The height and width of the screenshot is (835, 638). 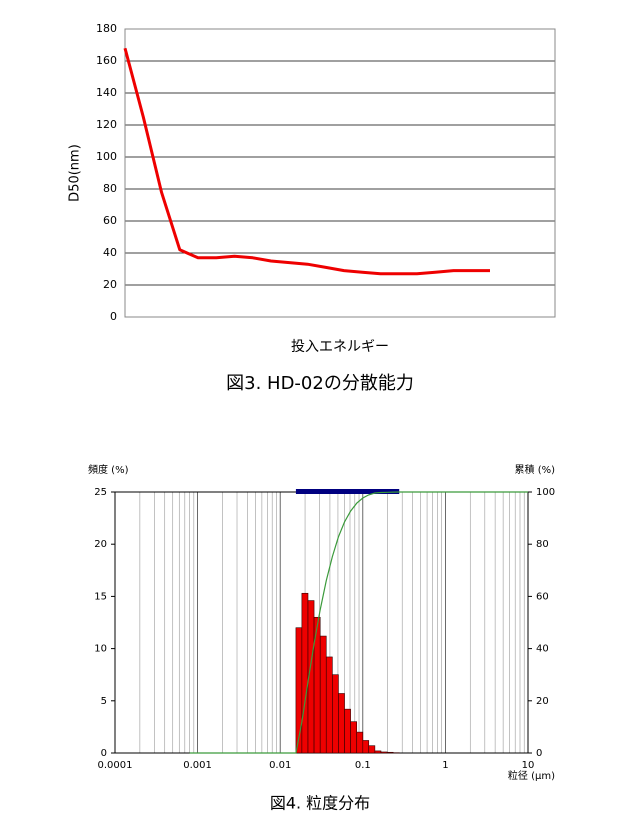 I want to click on x-tick-label: 0.1, so click(x=363, y=765).